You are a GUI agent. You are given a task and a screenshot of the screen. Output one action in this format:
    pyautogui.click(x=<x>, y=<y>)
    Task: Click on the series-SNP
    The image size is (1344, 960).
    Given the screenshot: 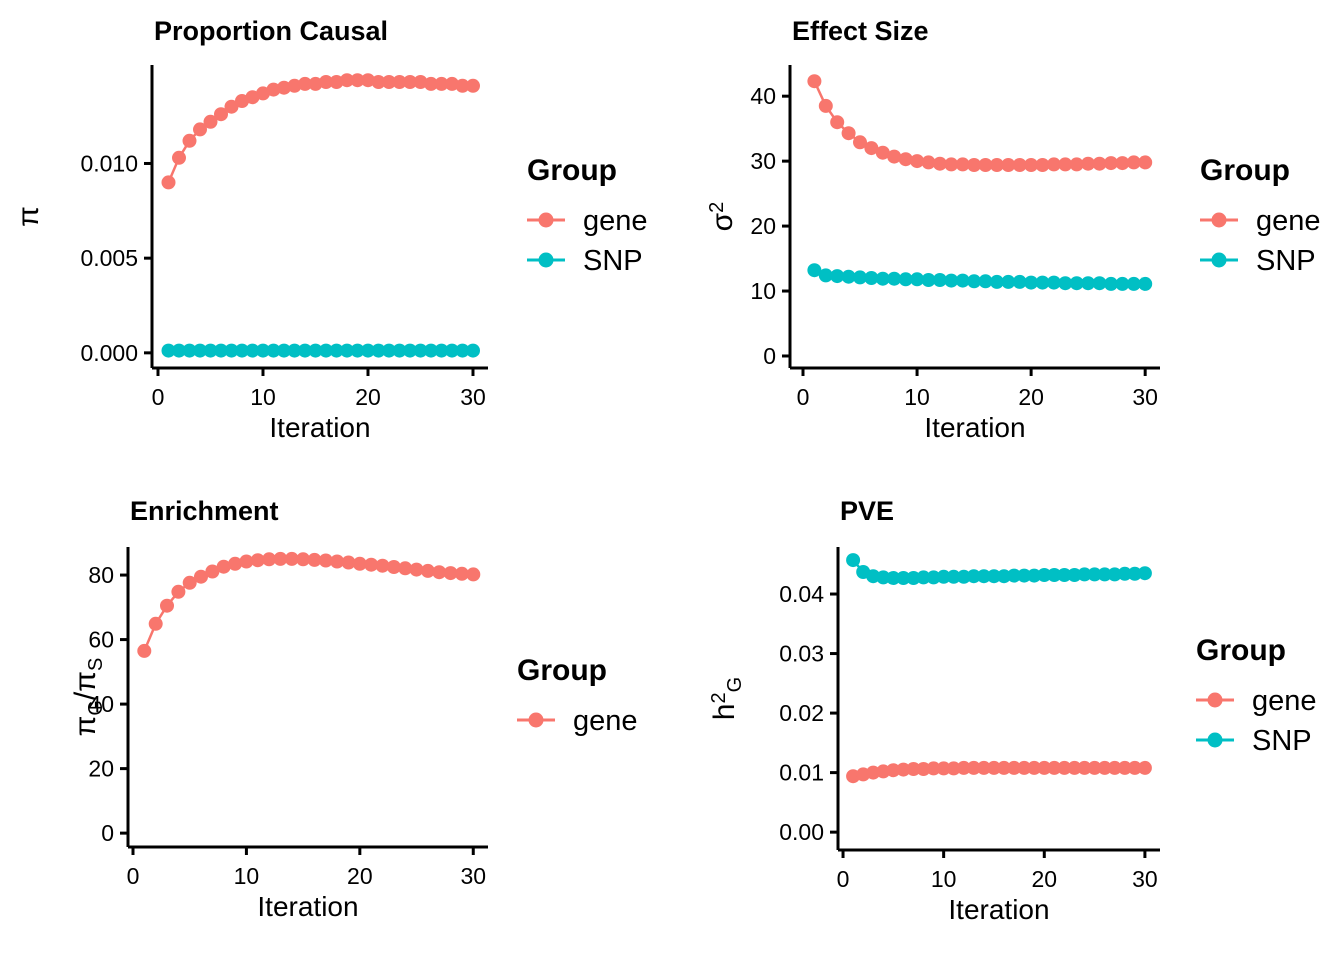 What is the action you would take?
    pyautogui.click(x=320, y=350)
    